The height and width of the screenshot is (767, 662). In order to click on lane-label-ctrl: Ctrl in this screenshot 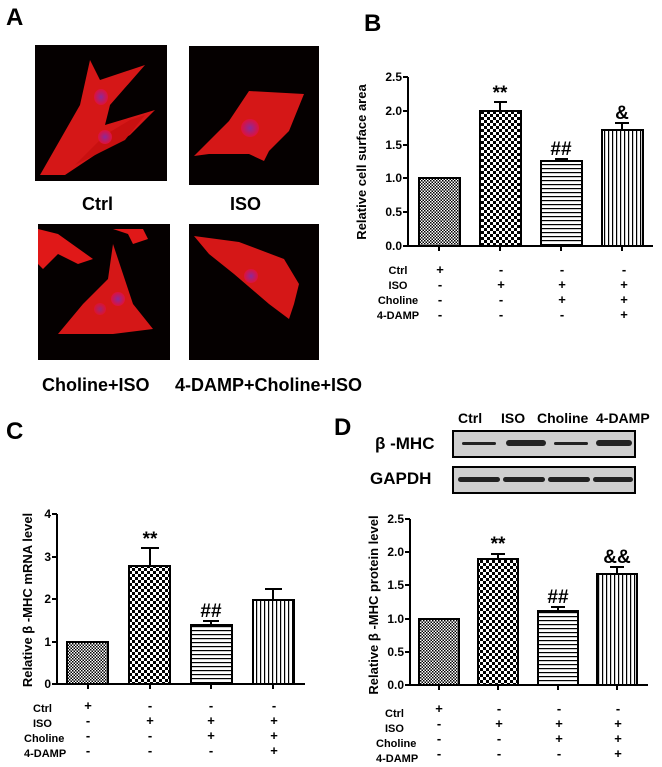, I will do `click(470, 418)`.